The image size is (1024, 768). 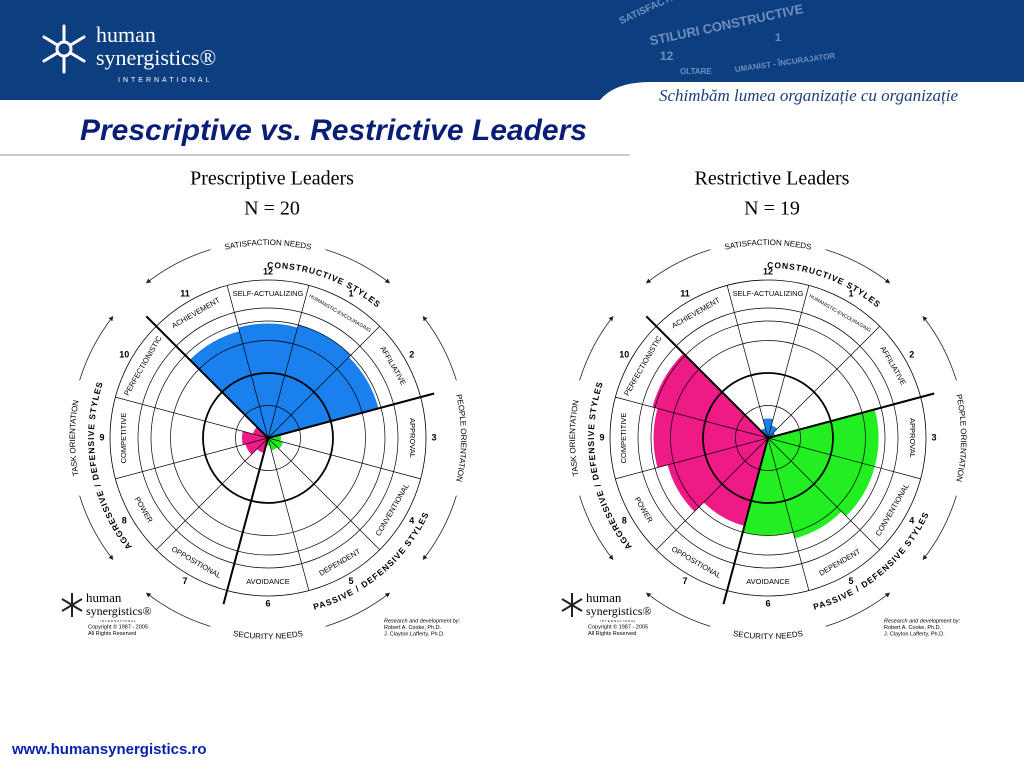 I want to click on style-number: 9, so click(x=101, y=437).